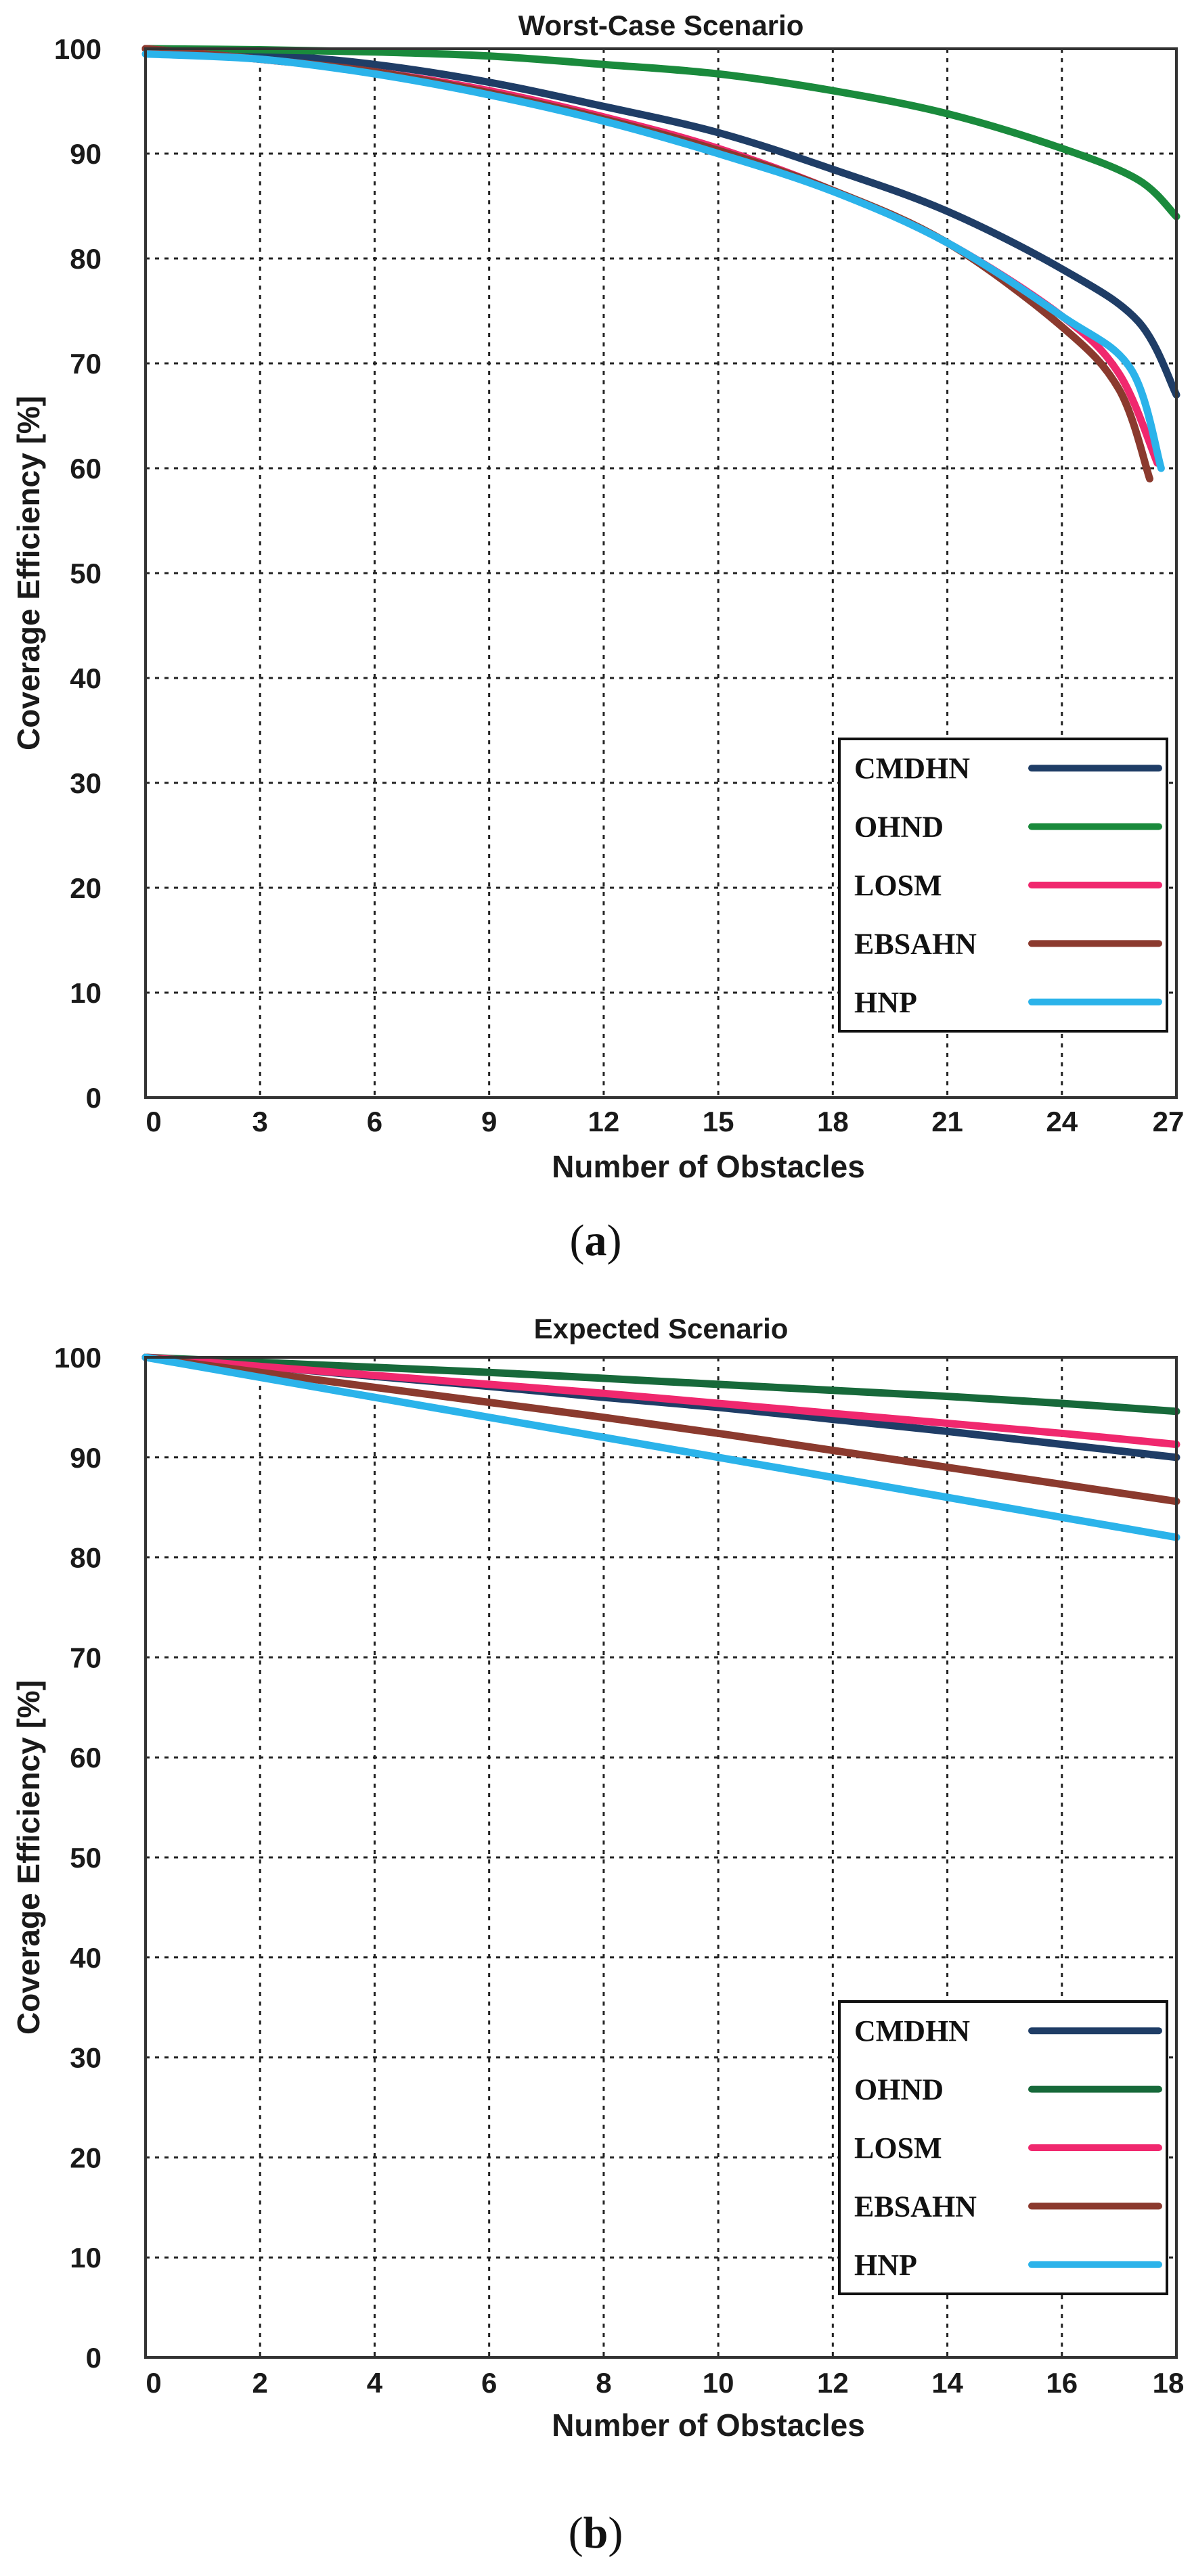 The image size is (1192, 2576). I want to click on chart-a-legend-label-losm: LOSM, so click(898, 885).